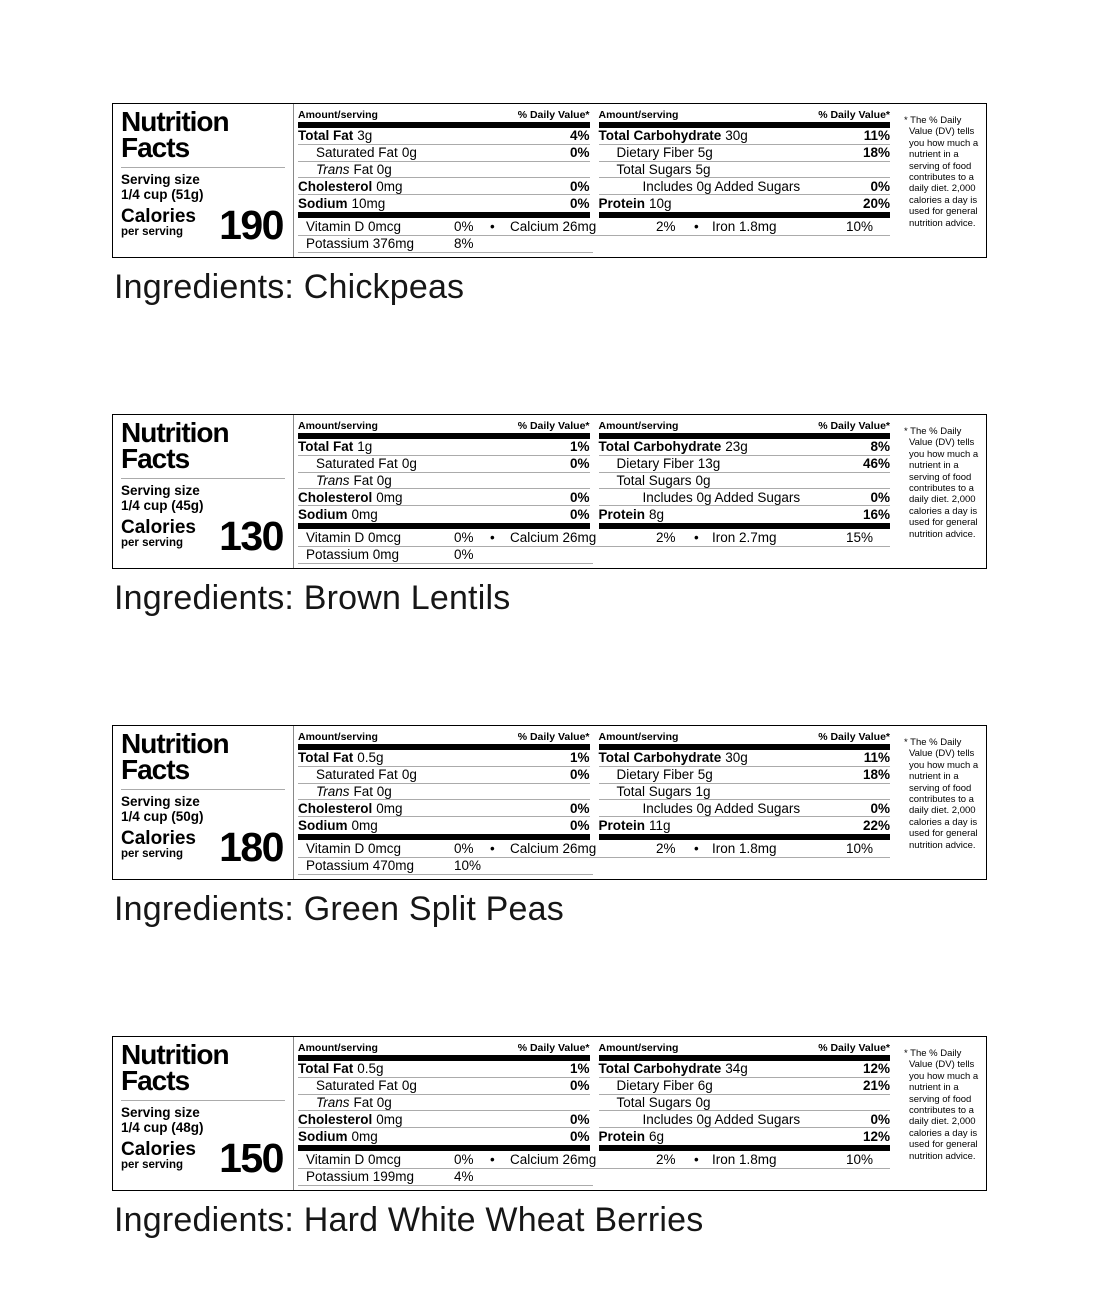 The height and width of the screenshot is (1313, 1100). I want to click on ingredients-text: Ingredients: Hard White Wheat Berries, so click(409, 1220).